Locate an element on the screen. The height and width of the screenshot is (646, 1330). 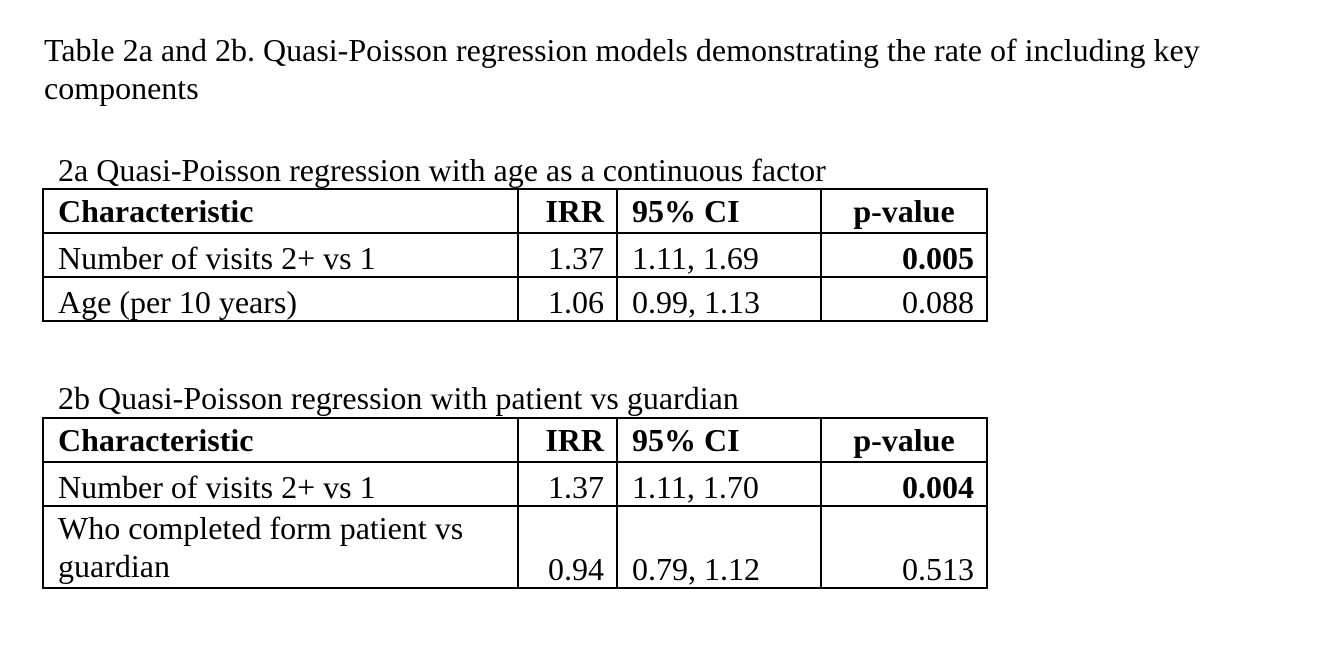
cell-characteristic: Who completed form patient vs guardian is located at coordinates (280, 547).